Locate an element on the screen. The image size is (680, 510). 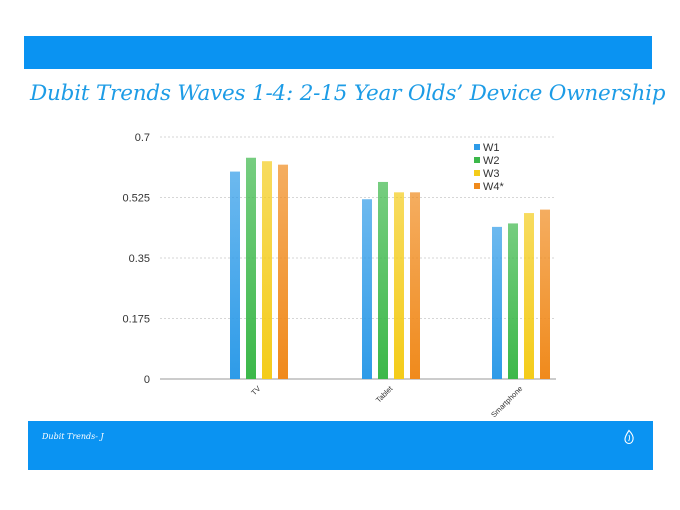
y-tick-label: 0 is located at coordinates (147, 380).